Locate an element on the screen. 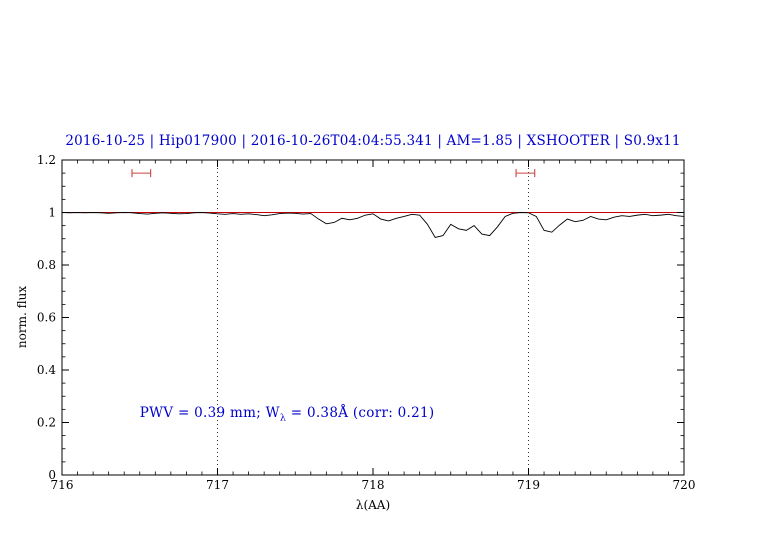 This screenshot has width=782, height=542. y-tick-label: 0.4 is located at coordinates (46, 370).